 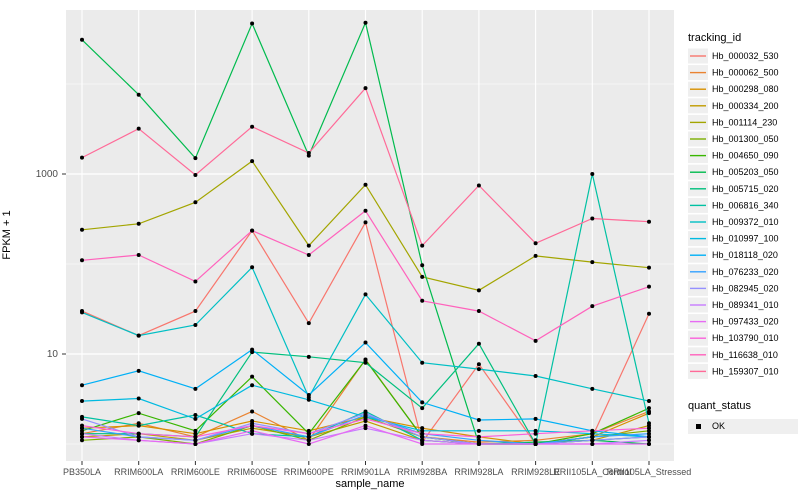 What do you see at coordinates (743, 426) in the screenshot?
I see `legend-item-quant-ok` at bounding box center [743, 426].